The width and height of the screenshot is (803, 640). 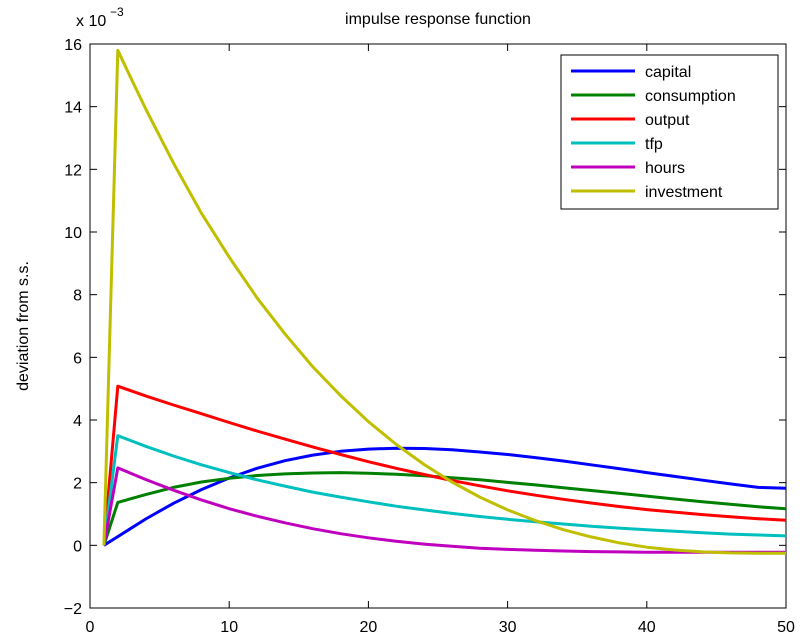 I want to click on x-tick-label: 10, so click(x=229, y=627).